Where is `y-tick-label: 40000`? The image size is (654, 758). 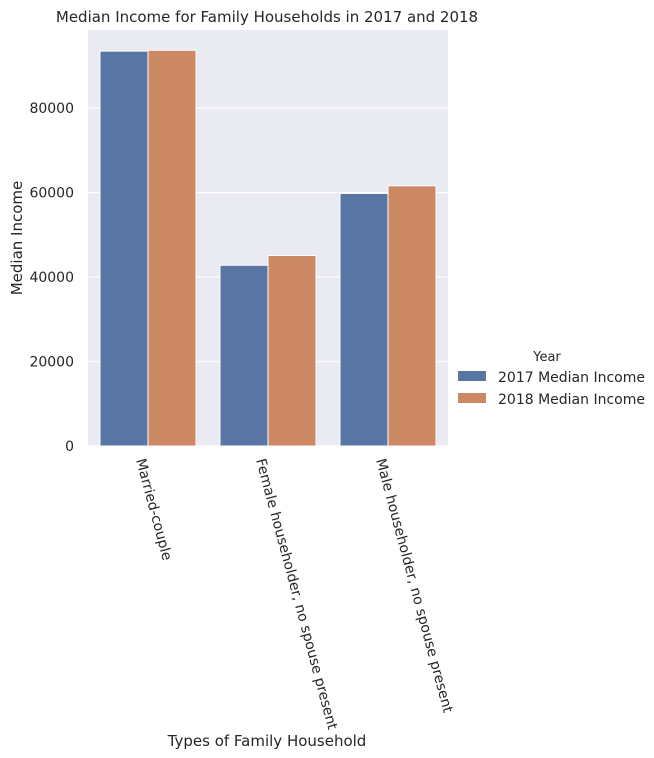 y-tick-label: 40000 is located at coordinates (51, 278).